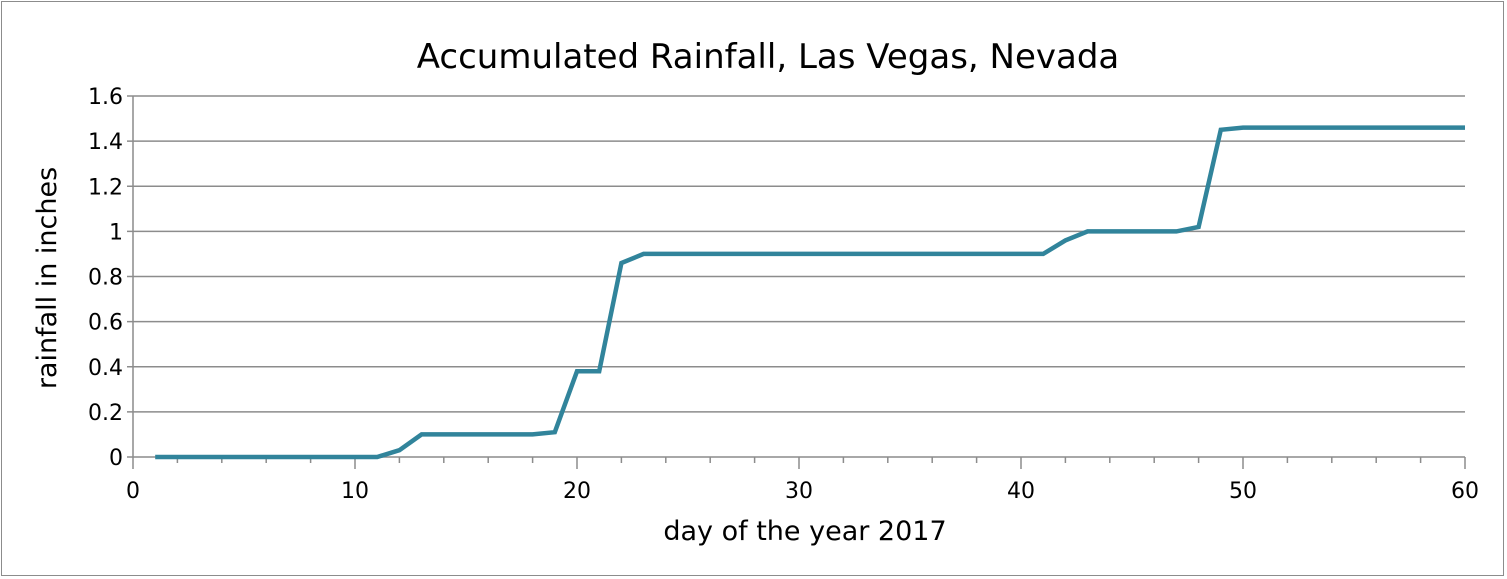  Describe the element at coordinates (105, 323) in the screenshot. I see `y-tick-label: 0.6` at that location.